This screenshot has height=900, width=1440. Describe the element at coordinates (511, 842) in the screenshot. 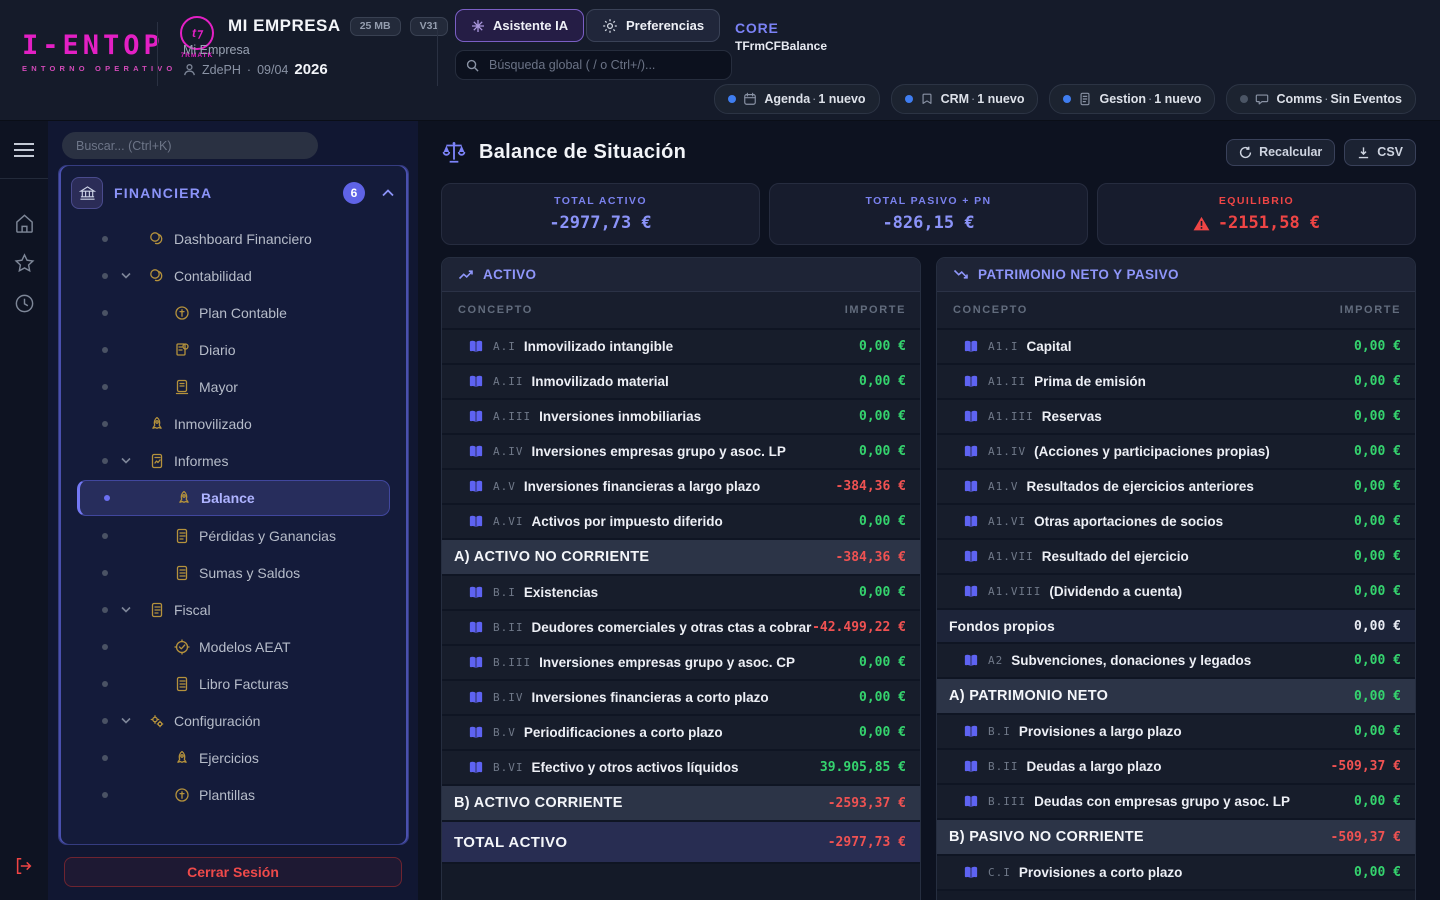

I see `row-label: TOTAL ACTIVO` at that location.